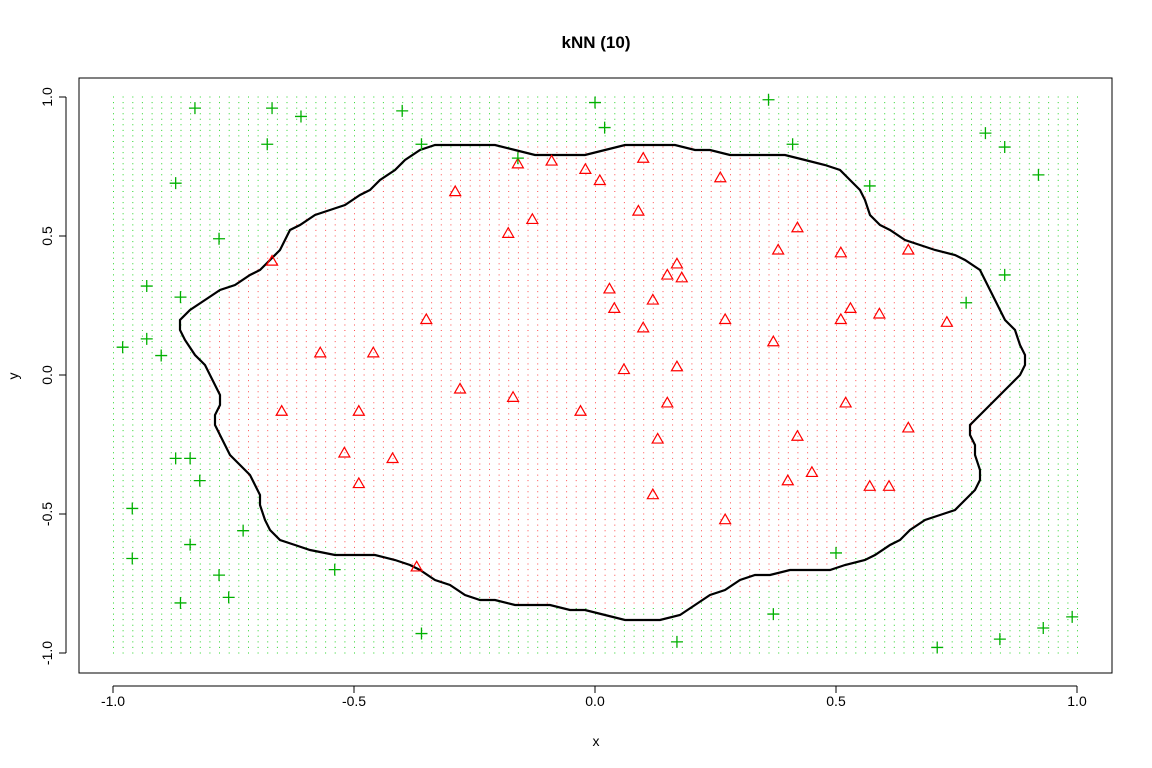  Describe the element at coordinates (836, 701) in the screenshot. I see `x-tick-label: 0.5` at that location.